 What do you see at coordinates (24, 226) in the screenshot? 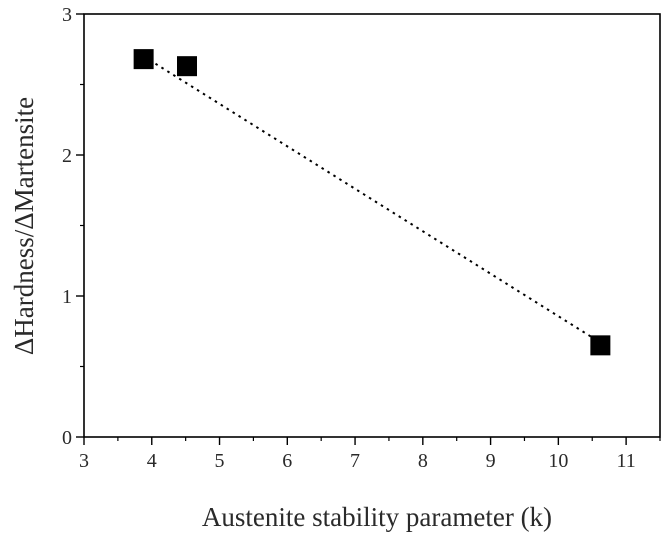
I see `y-axis-title: ΔHardness/ΔMartensite` at bounding box center [24, 226].